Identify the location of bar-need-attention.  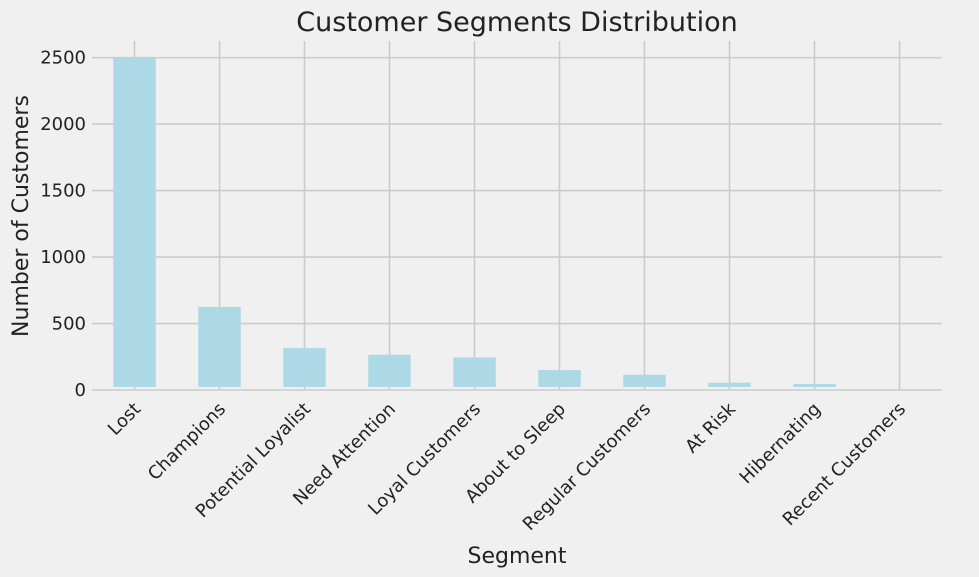
(389, 370).